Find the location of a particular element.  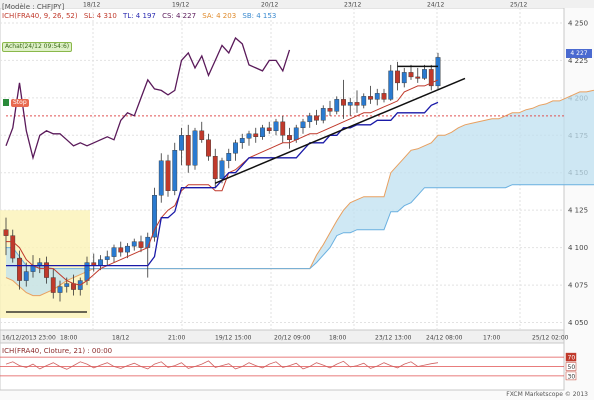

sl-value: SL: 4 310 is located at coordinates (100, 16).